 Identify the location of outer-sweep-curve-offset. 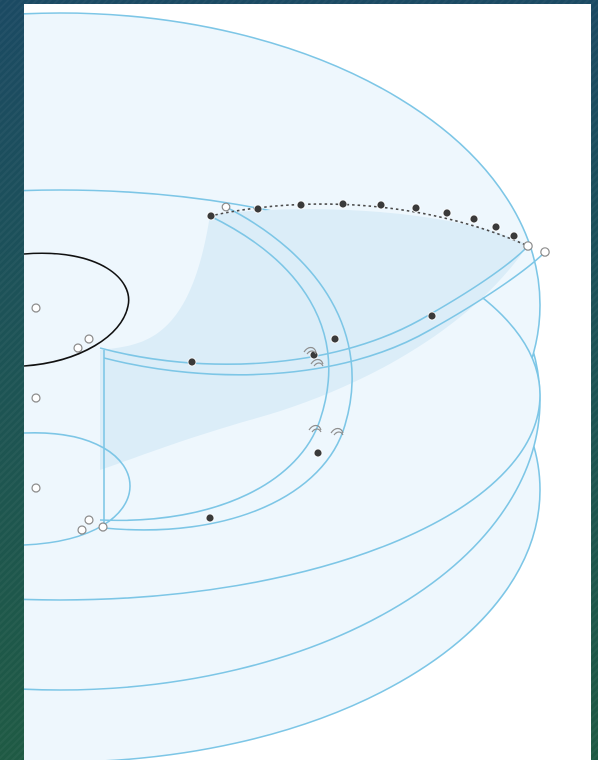
(324, 313).